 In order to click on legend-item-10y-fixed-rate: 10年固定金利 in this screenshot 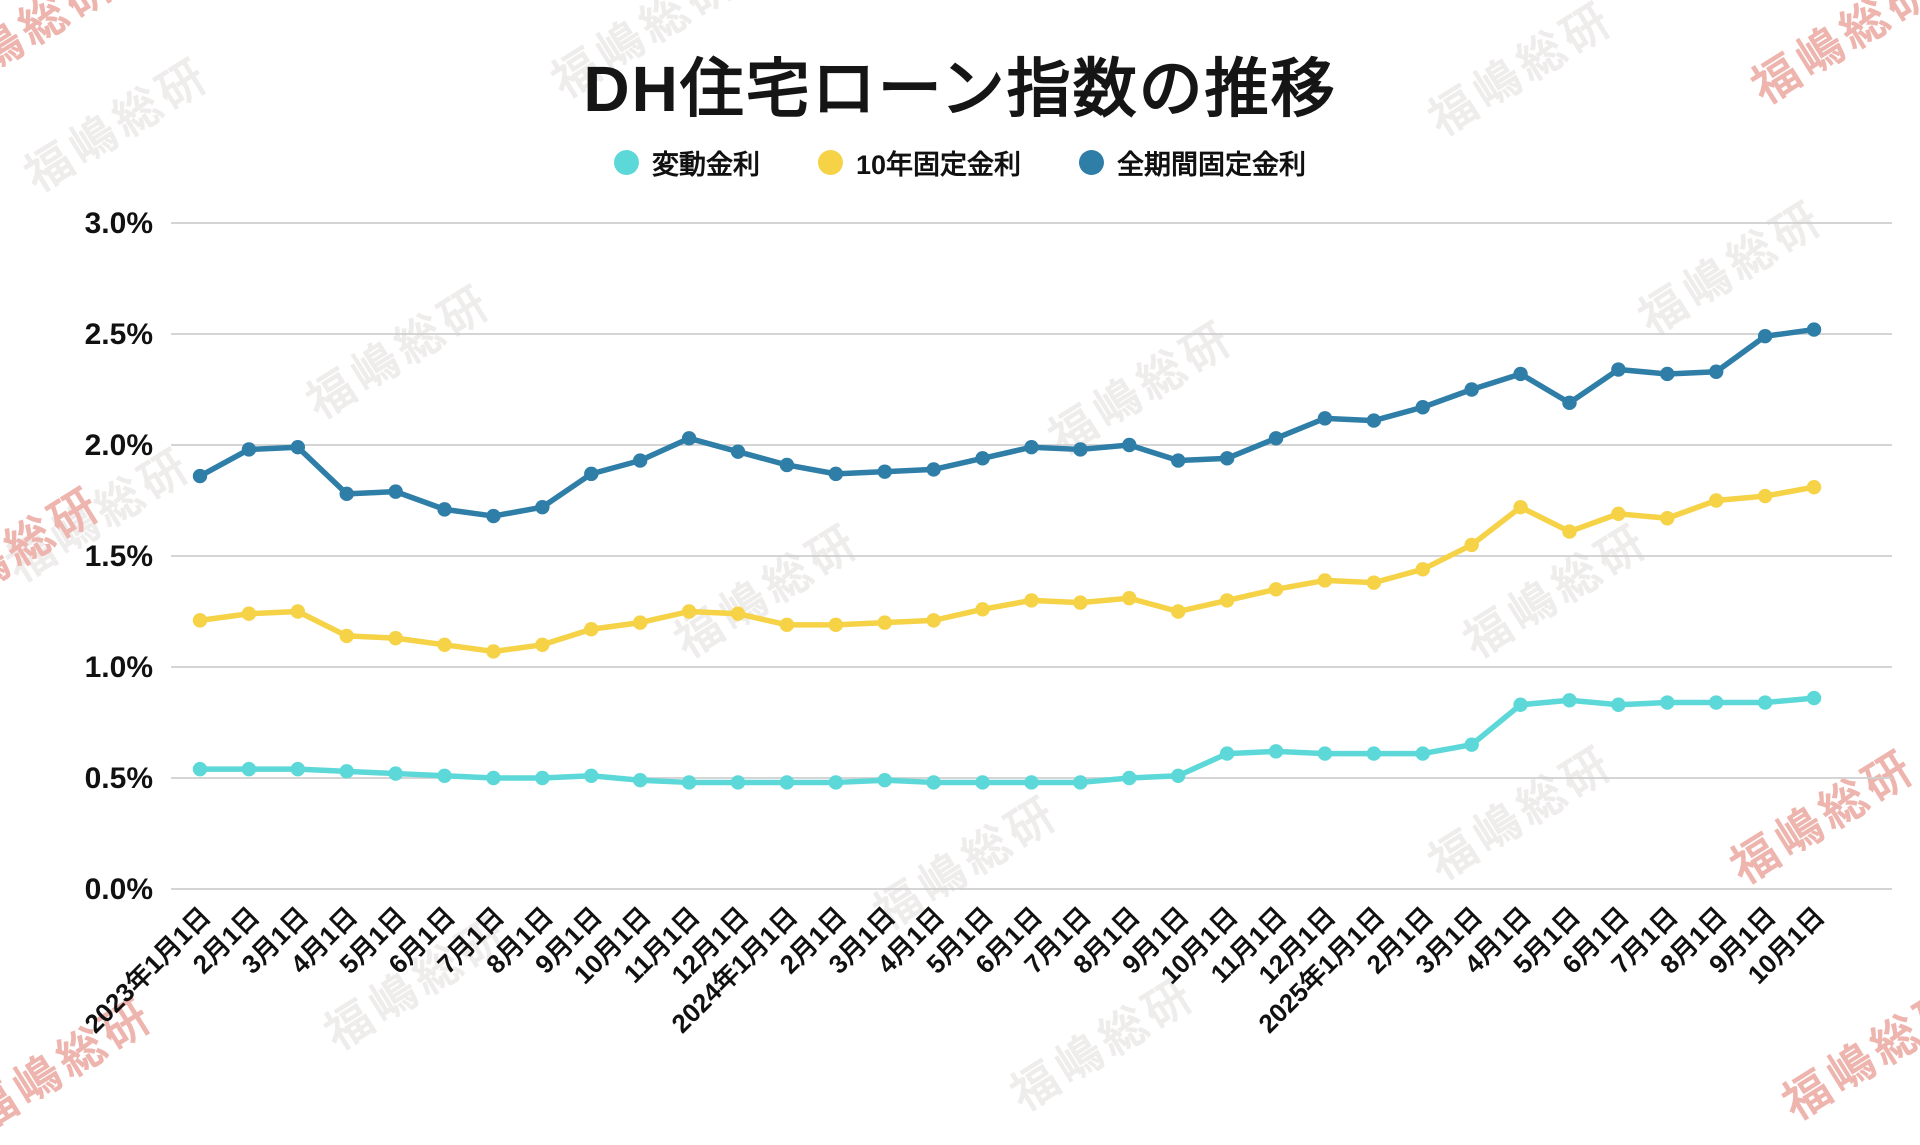, I will do `click(919, 162)`.